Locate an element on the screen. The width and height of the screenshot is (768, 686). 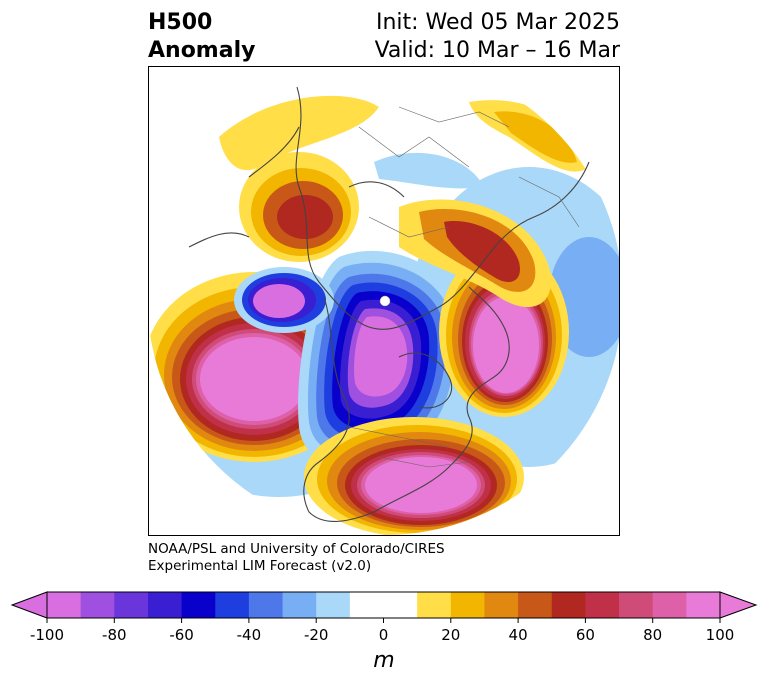
positive-anomaly-eastern-us is located at coordinates (414, 476).